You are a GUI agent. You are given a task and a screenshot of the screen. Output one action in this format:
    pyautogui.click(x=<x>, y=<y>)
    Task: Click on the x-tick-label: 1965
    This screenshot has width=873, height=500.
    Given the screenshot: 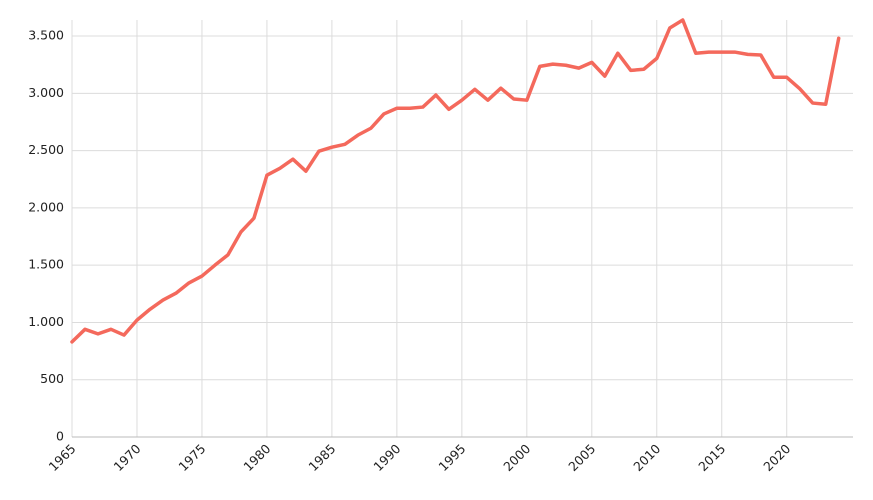 What is the action you would take?
    pyautogui.click(x=61, y=457)
    